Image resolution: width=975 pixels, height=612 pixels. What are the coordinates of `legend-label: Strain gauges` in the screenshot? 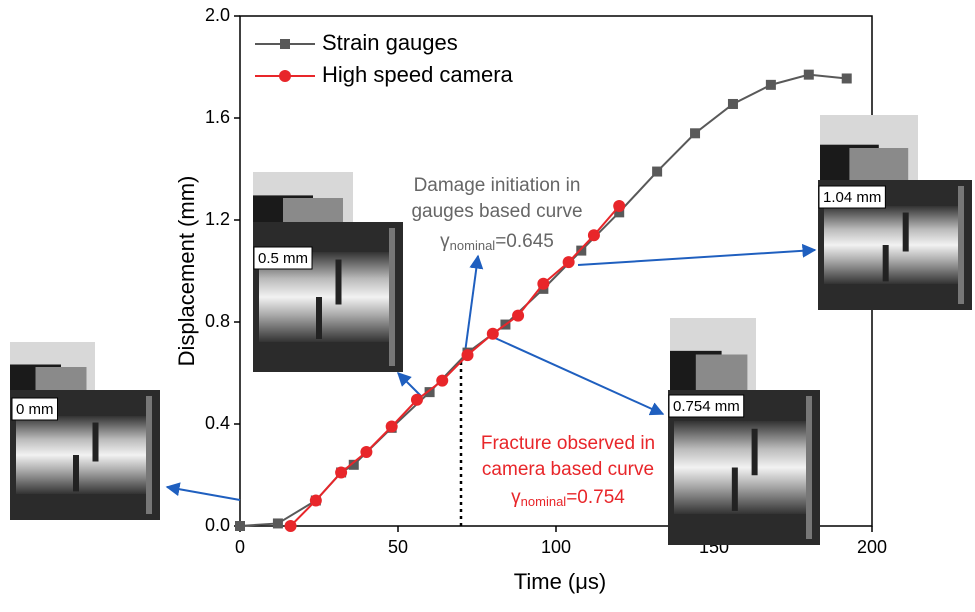 It's located at (390, 42).